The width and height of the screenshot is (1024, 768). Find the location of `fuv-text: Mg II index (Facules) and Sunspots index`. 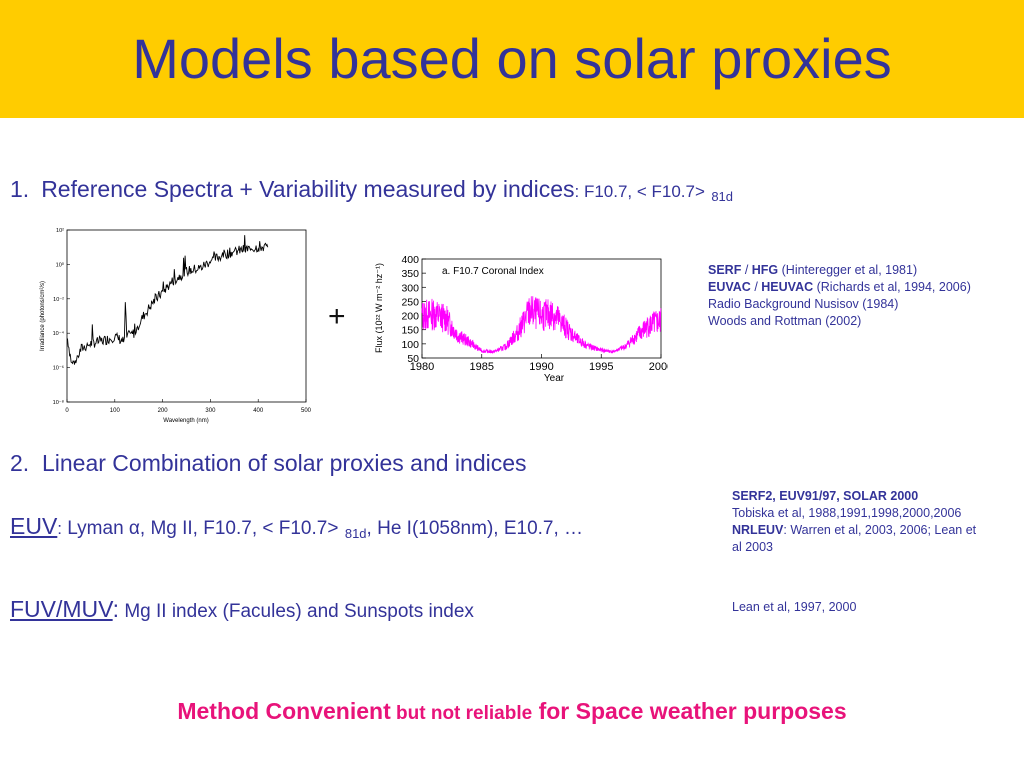

fuv-text: Mg II index (Facules) and Sunspots index is located at coordinates (296, 611).